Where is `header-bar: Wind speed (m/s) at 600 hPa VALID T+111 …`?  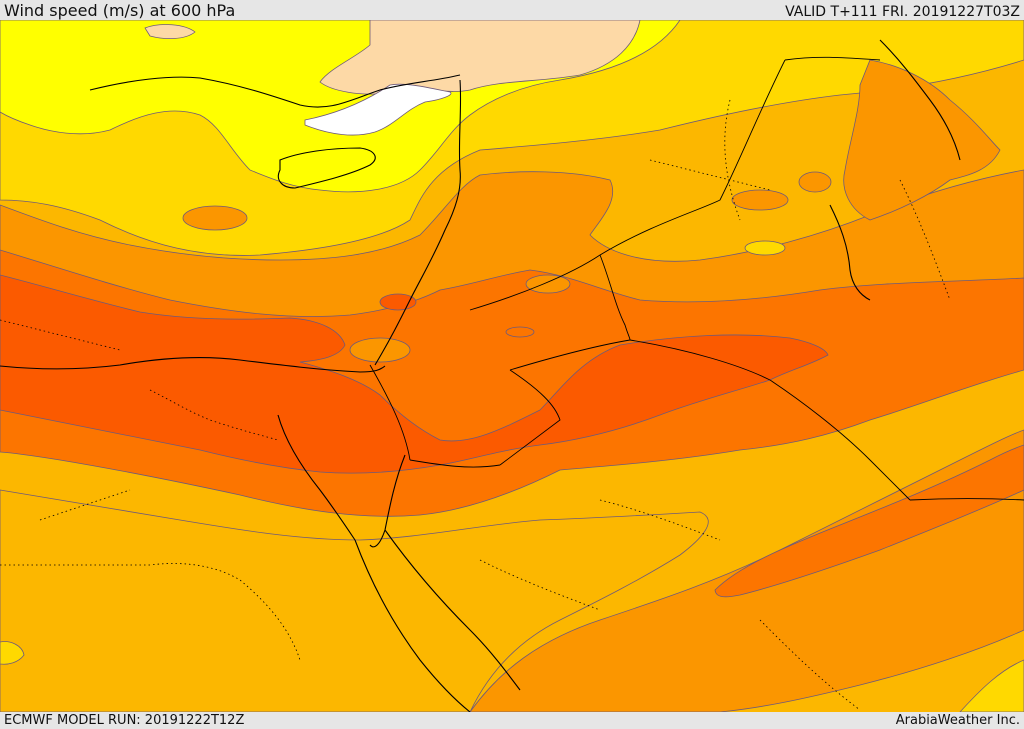
header-bar: Wind speed (m/s) at 600 hPa VALID T+111 … is located at coordinates (512, 10).